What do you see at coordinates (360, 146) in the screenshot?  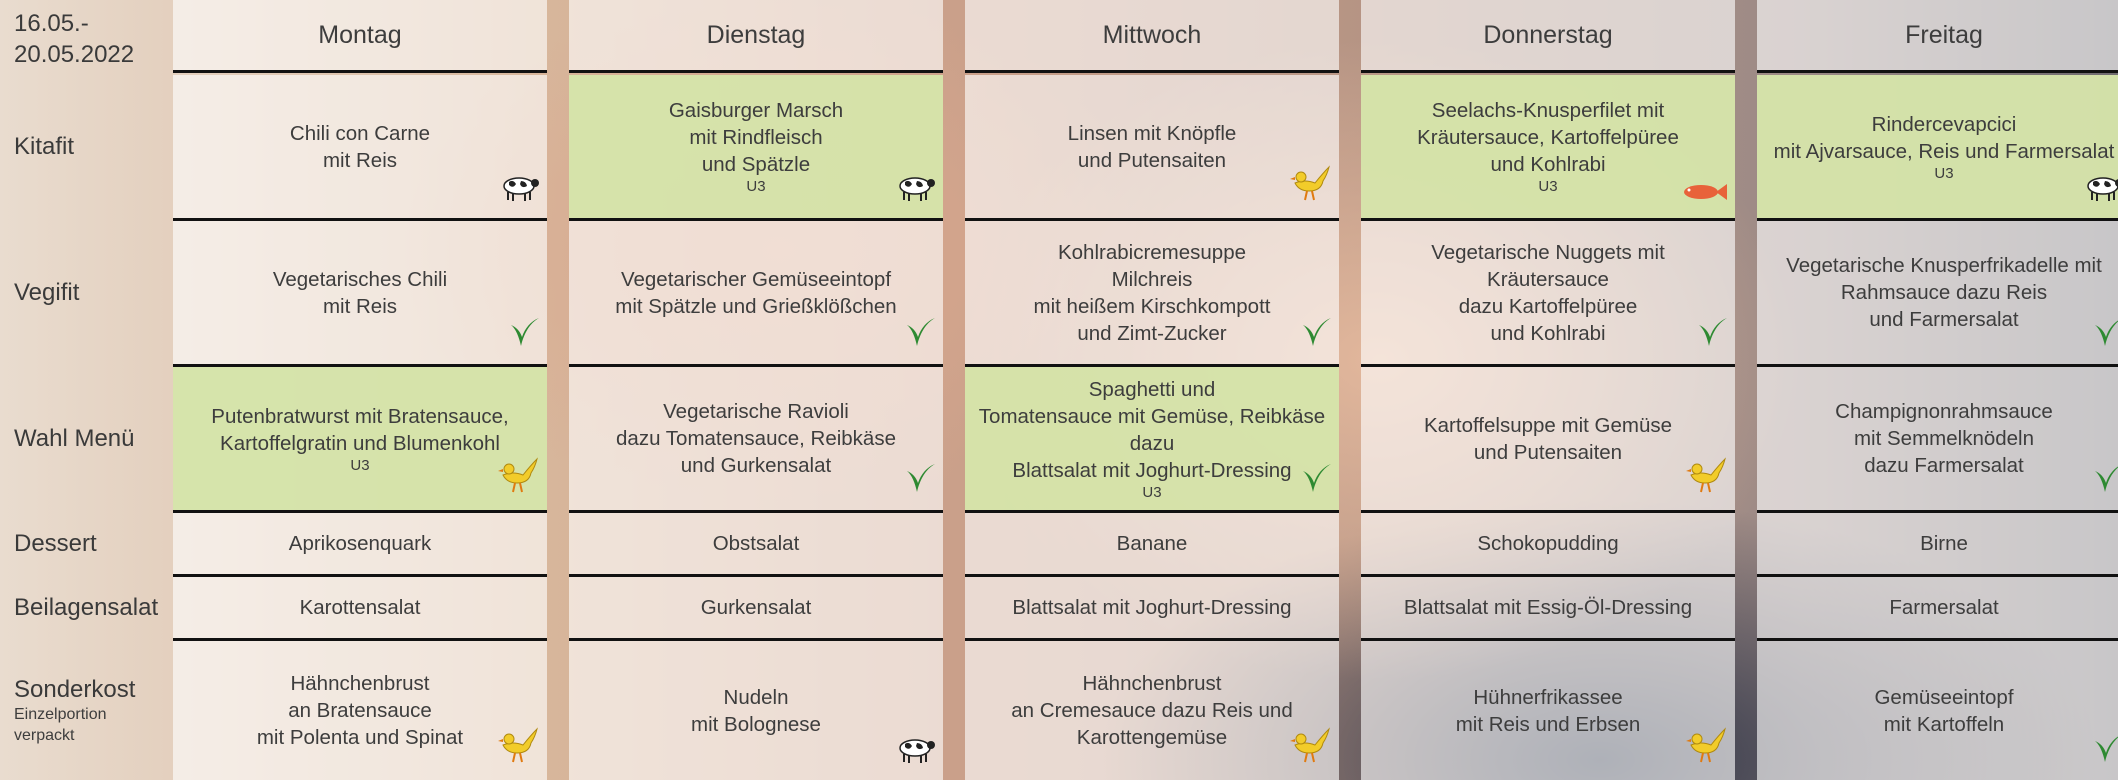 I see `menu-cell: Chili con Carne mit Reis` at bounding box center [360, 146].